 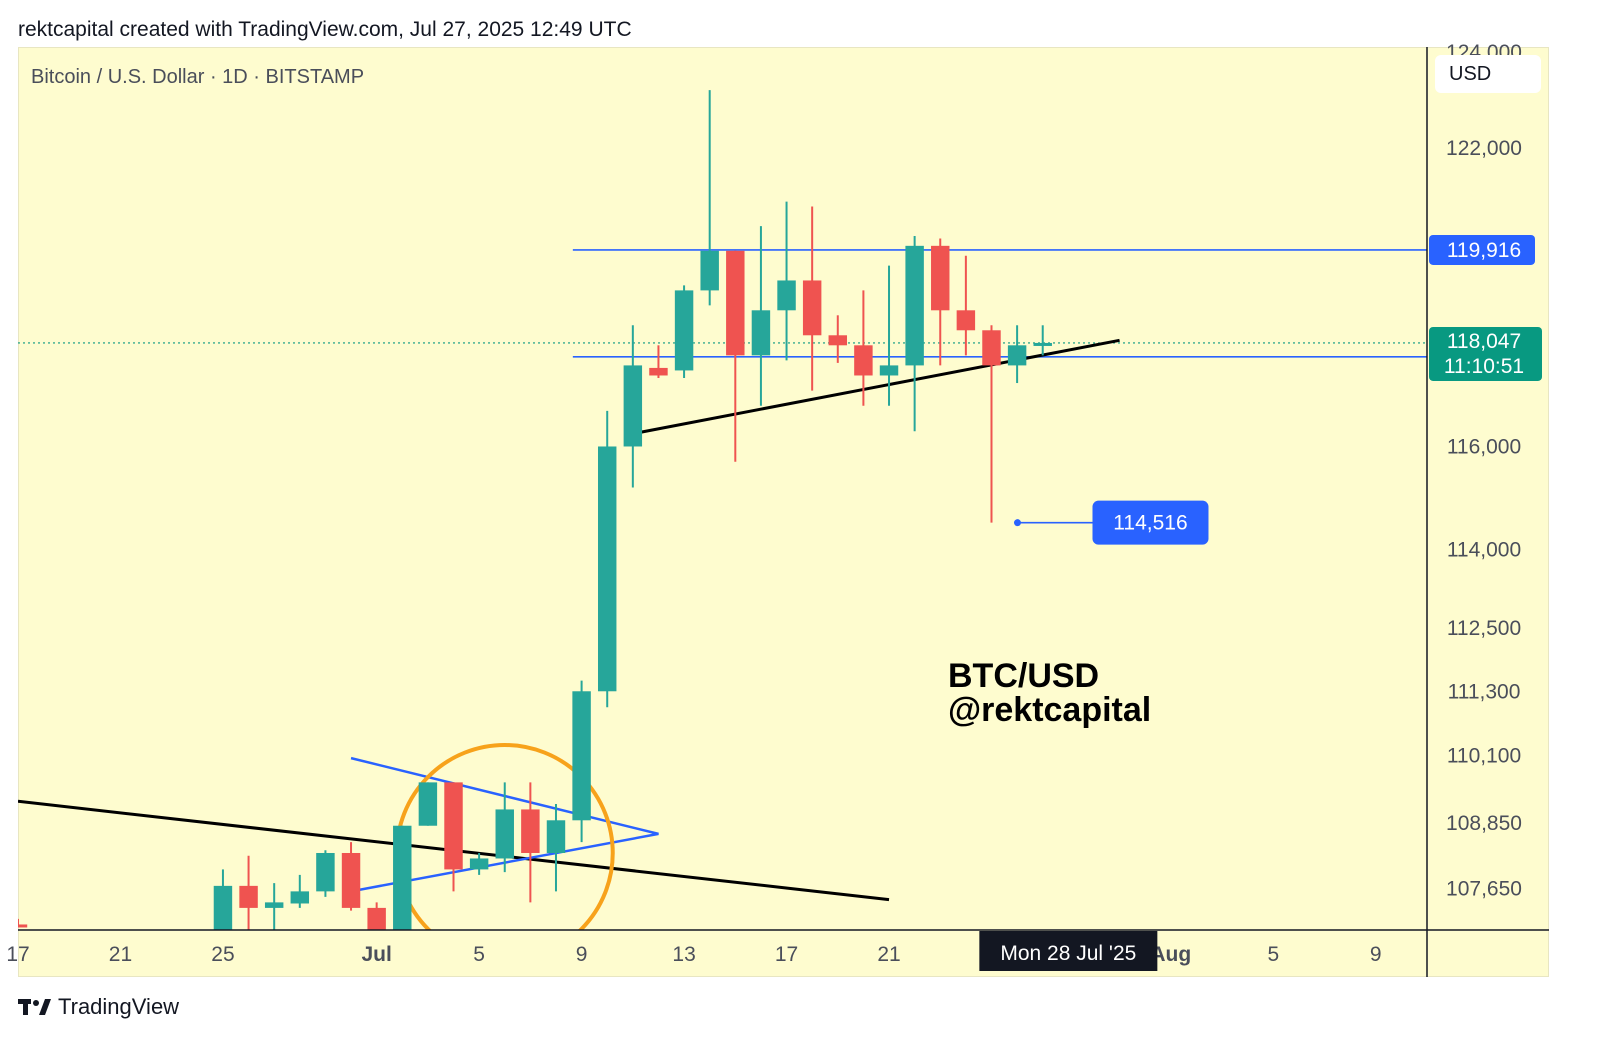 I want to click on x-tick-label: 25, so click(x=222, y=954).